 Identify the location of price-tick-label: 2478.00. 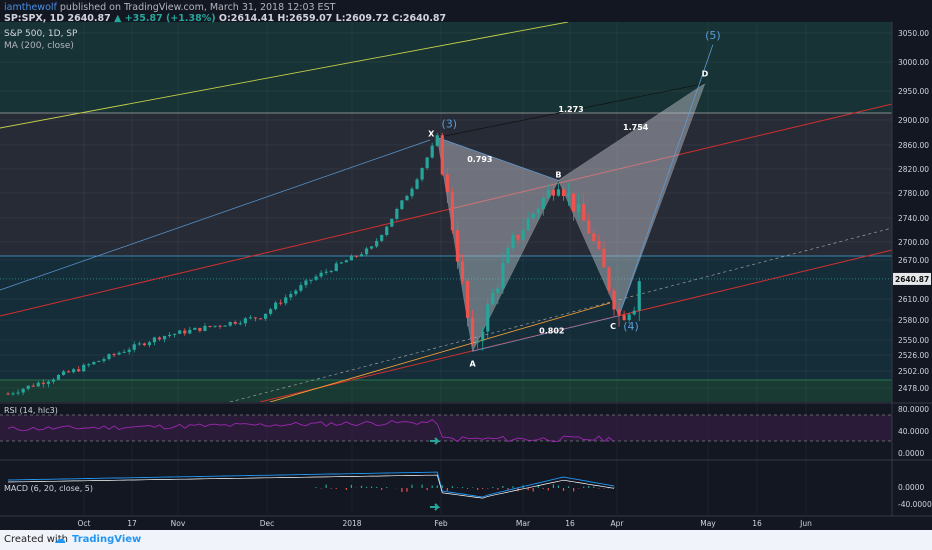
(913, 388).